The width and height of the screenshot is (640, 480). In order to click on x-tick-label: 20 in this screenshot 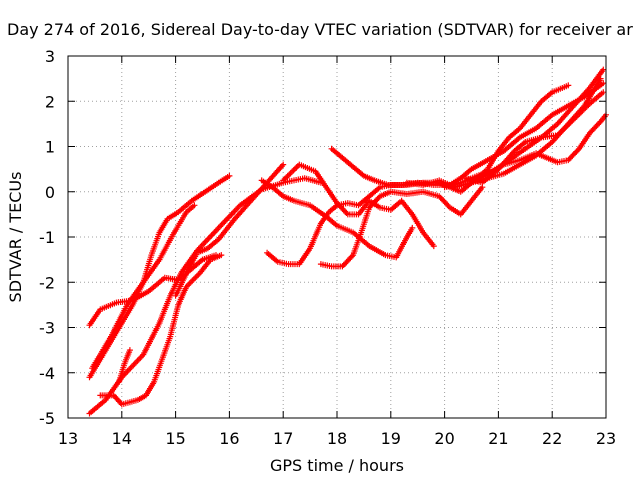, I will do `click(444, 438)`.